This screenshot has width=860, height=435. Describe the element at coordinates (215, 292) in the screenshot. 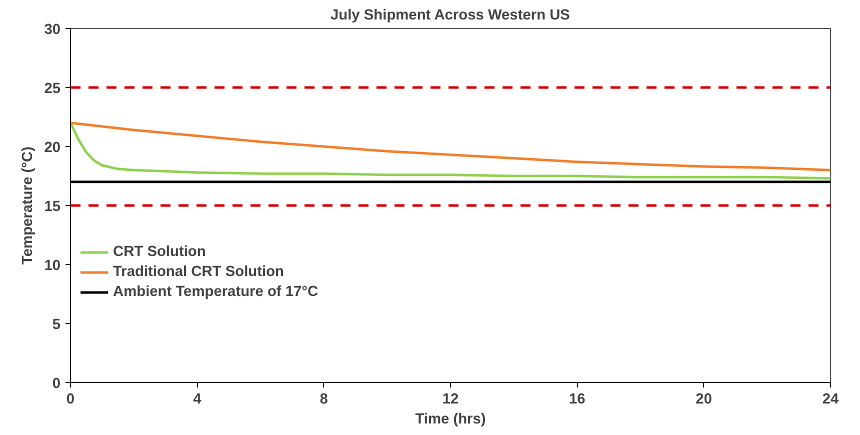

I see `legend-label: Ambient Temperature of 17°C` at that location.